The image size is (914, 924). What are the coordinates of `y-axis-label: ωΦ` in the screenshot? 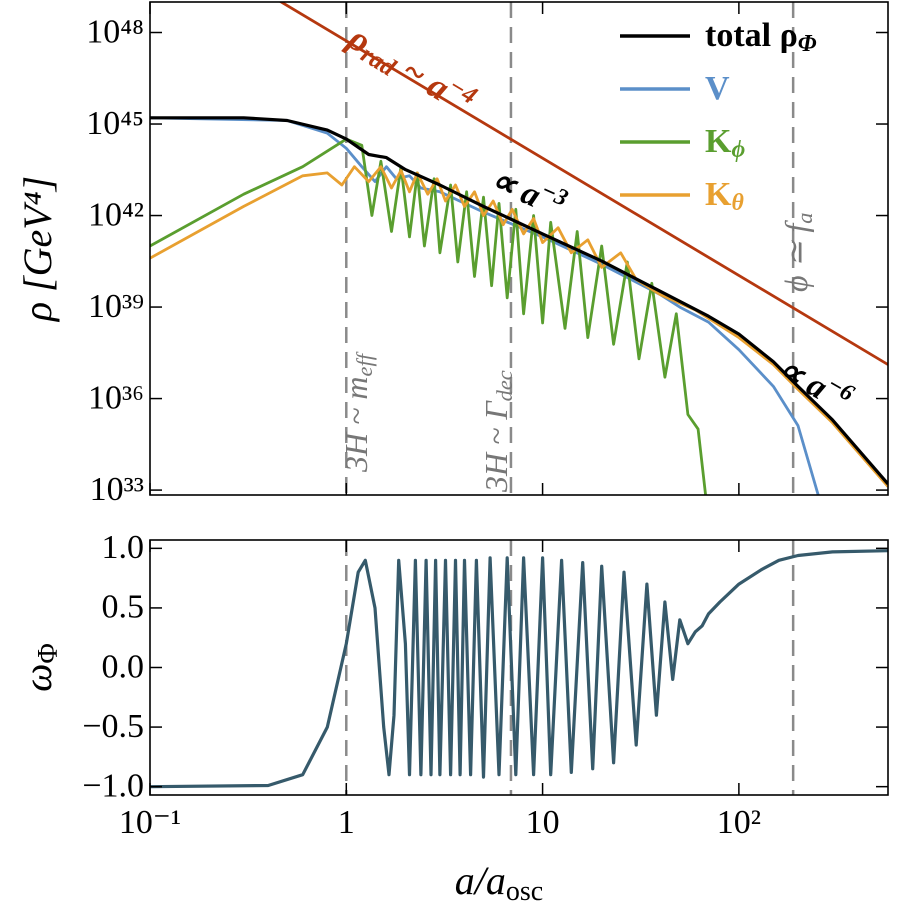 It's located at (39, 667).